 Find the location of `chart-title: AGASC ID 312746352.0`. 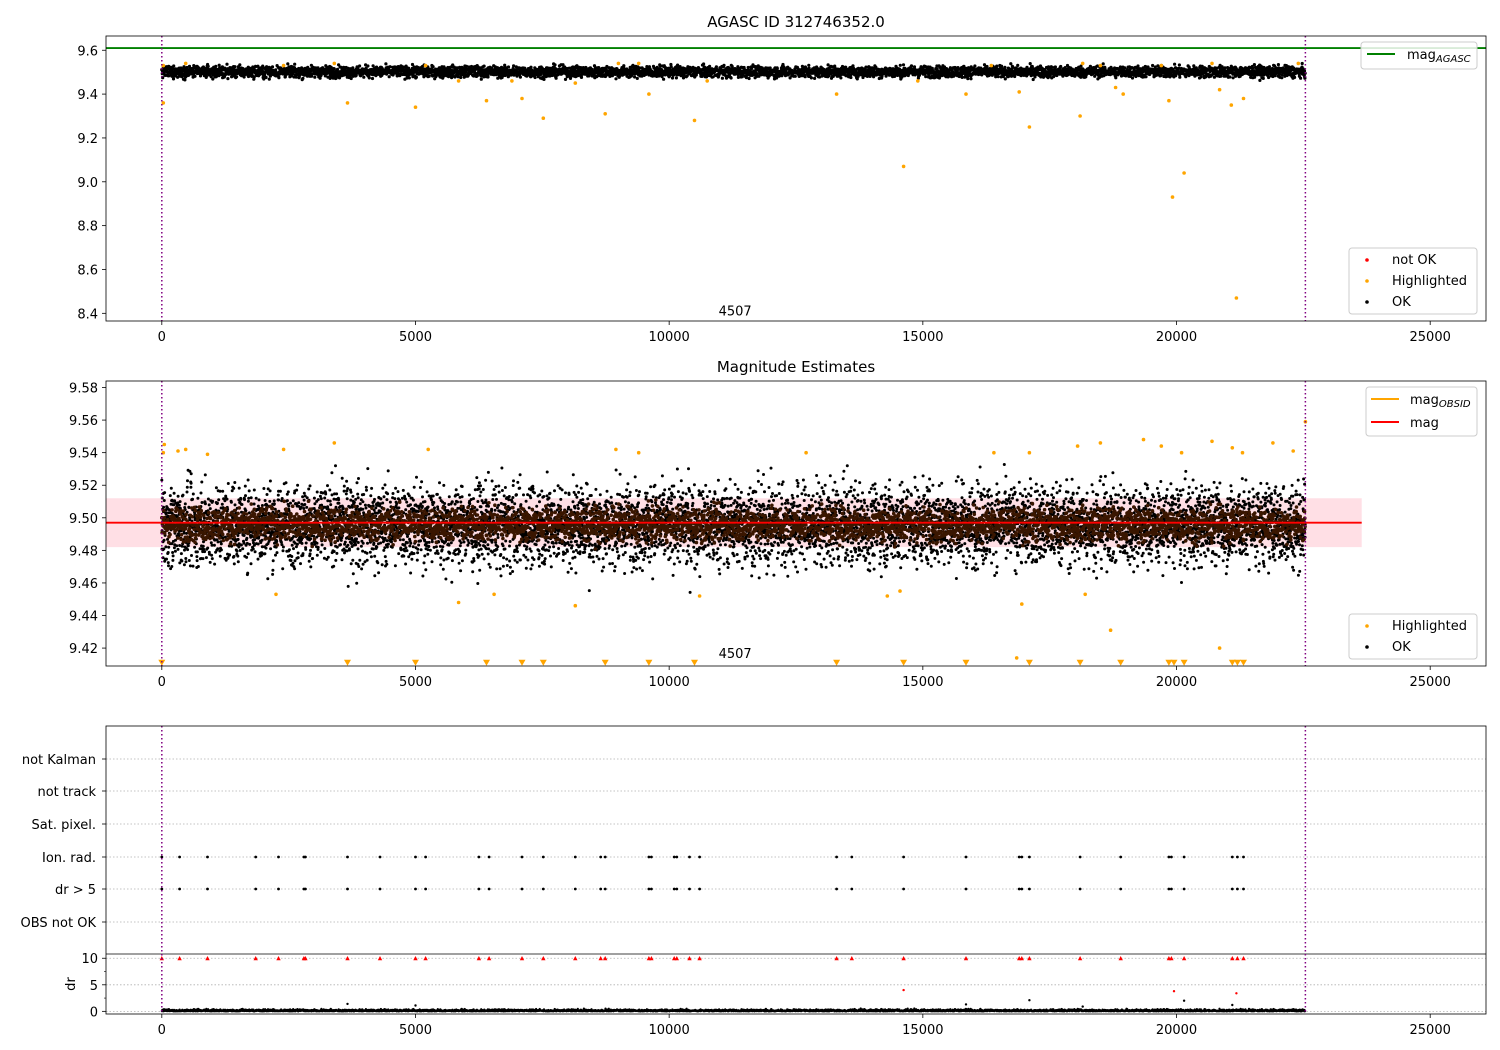

chart-title: AGASC ID 312746352.0 is located at coordinates (796, 22).